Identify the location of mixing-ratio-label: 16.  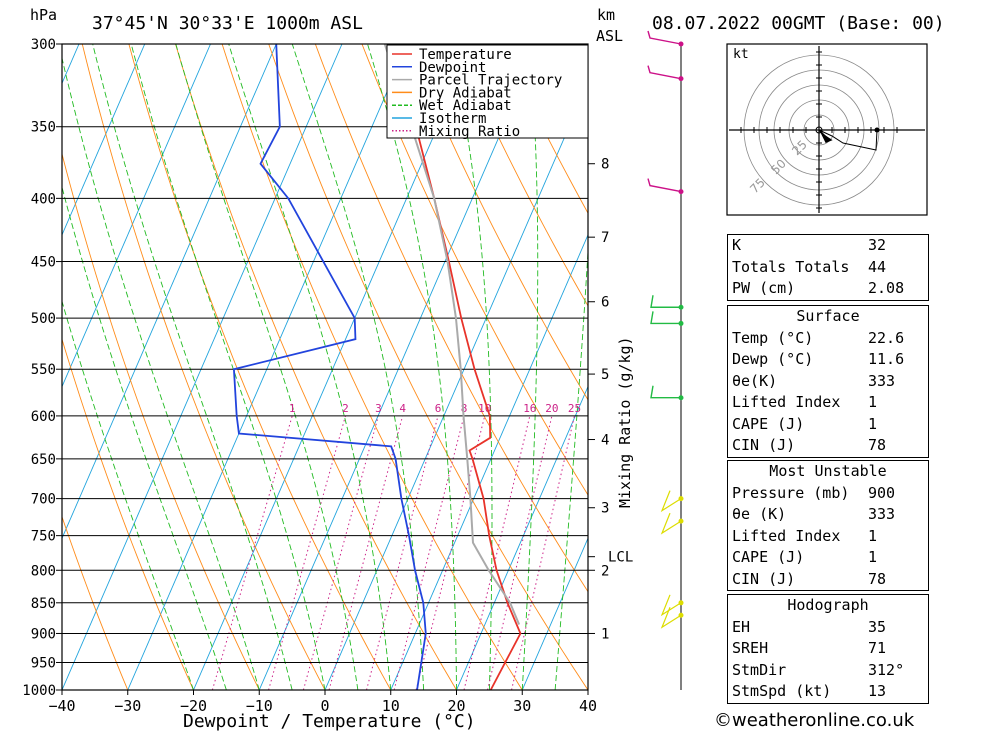
(529, 408).